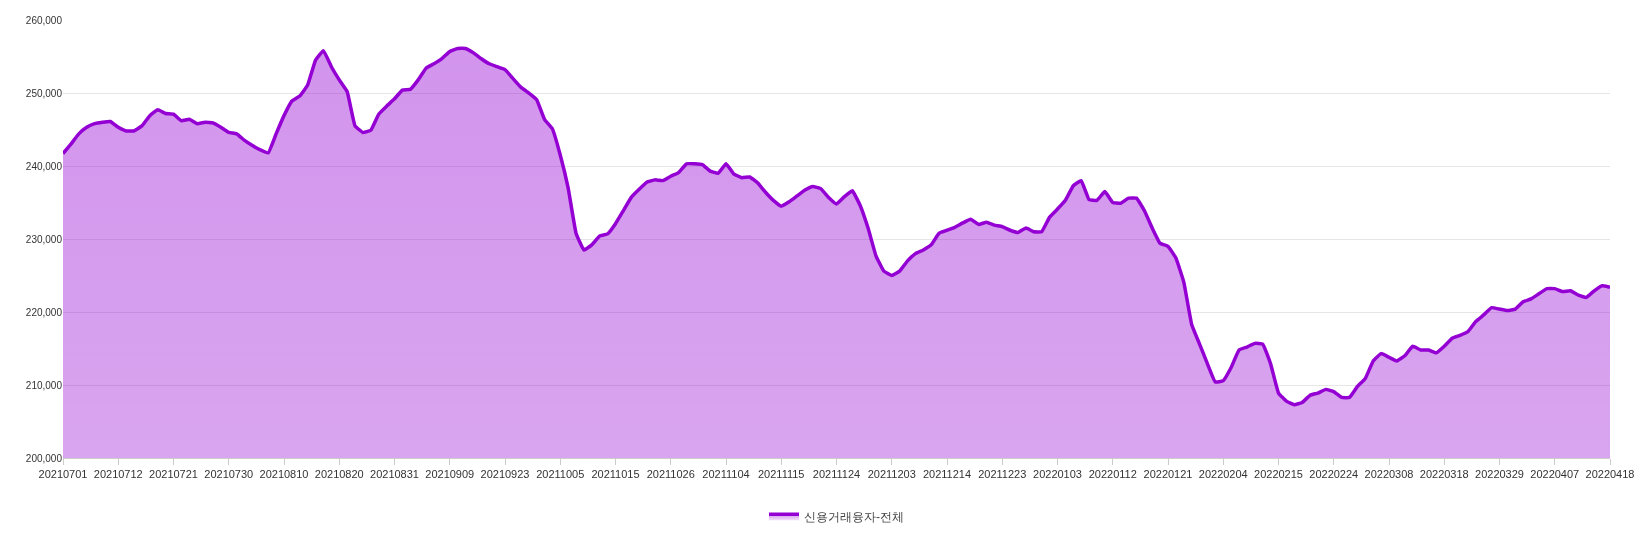 The height and width of the screenshot is (543, 1646). Describe the element at coordinates (173, 474) in the screenshot. I see `x-tick-label: 20210721` at that location.